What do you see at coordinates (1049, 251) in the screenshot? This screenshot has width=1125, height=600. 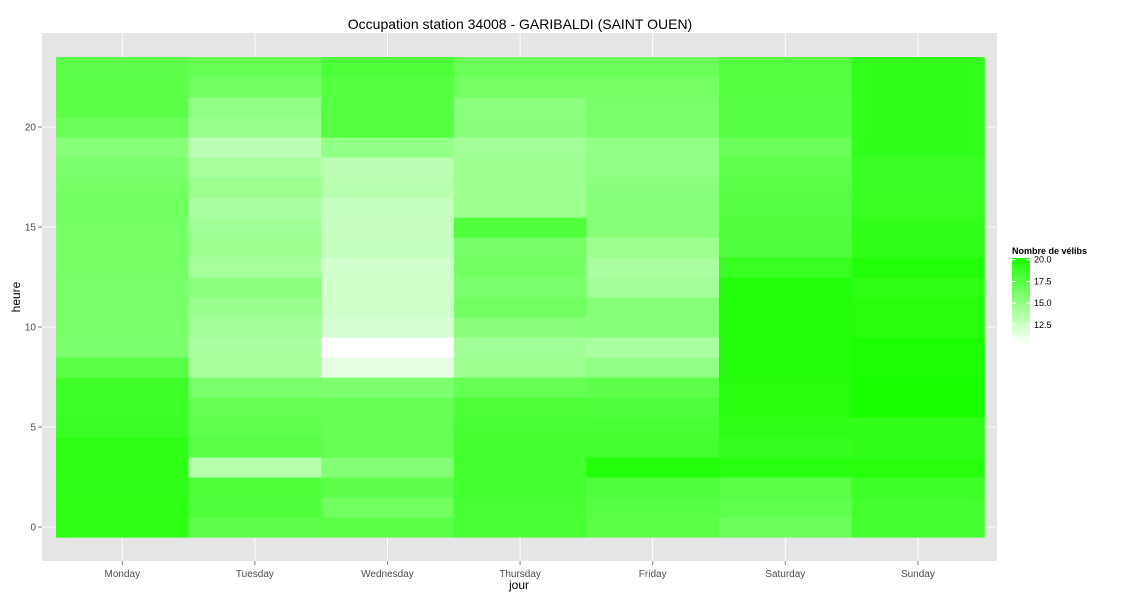 I see `legend-title: Nombre de vélibs` at bounding box center [1049, 251].